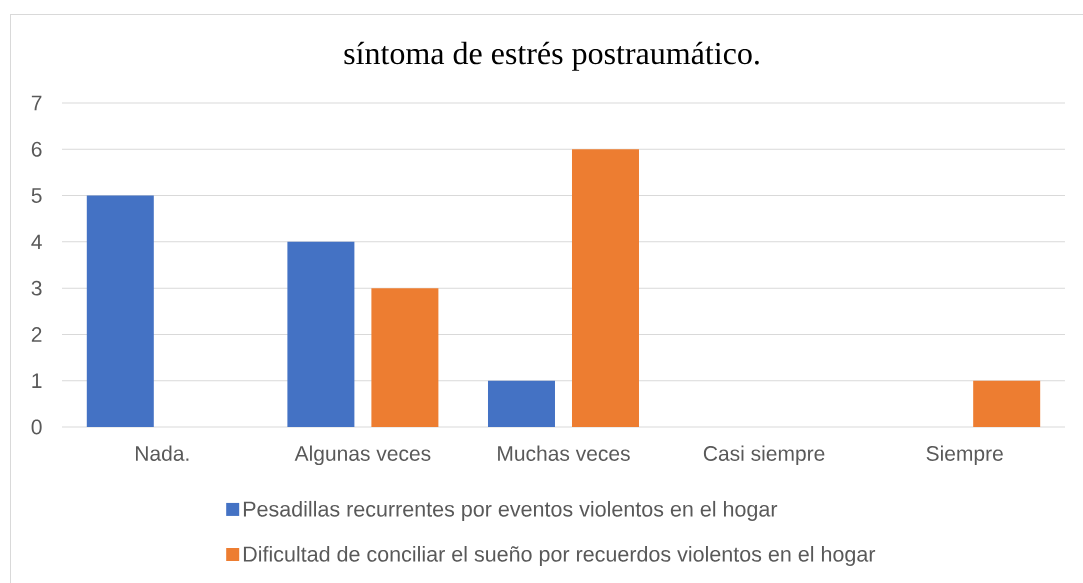 The width and height of the screenshot is (1083, 583). I want to click on y-tick-label: 0, so click(36, 427).